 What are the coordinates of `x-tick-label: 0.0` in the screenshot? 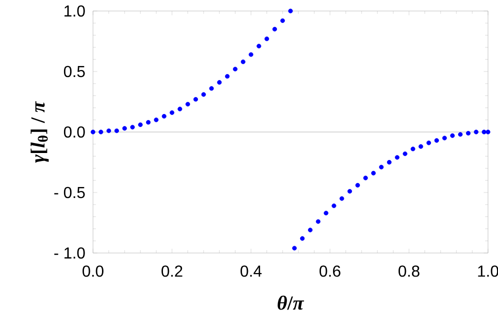 It's located at (93, 271).